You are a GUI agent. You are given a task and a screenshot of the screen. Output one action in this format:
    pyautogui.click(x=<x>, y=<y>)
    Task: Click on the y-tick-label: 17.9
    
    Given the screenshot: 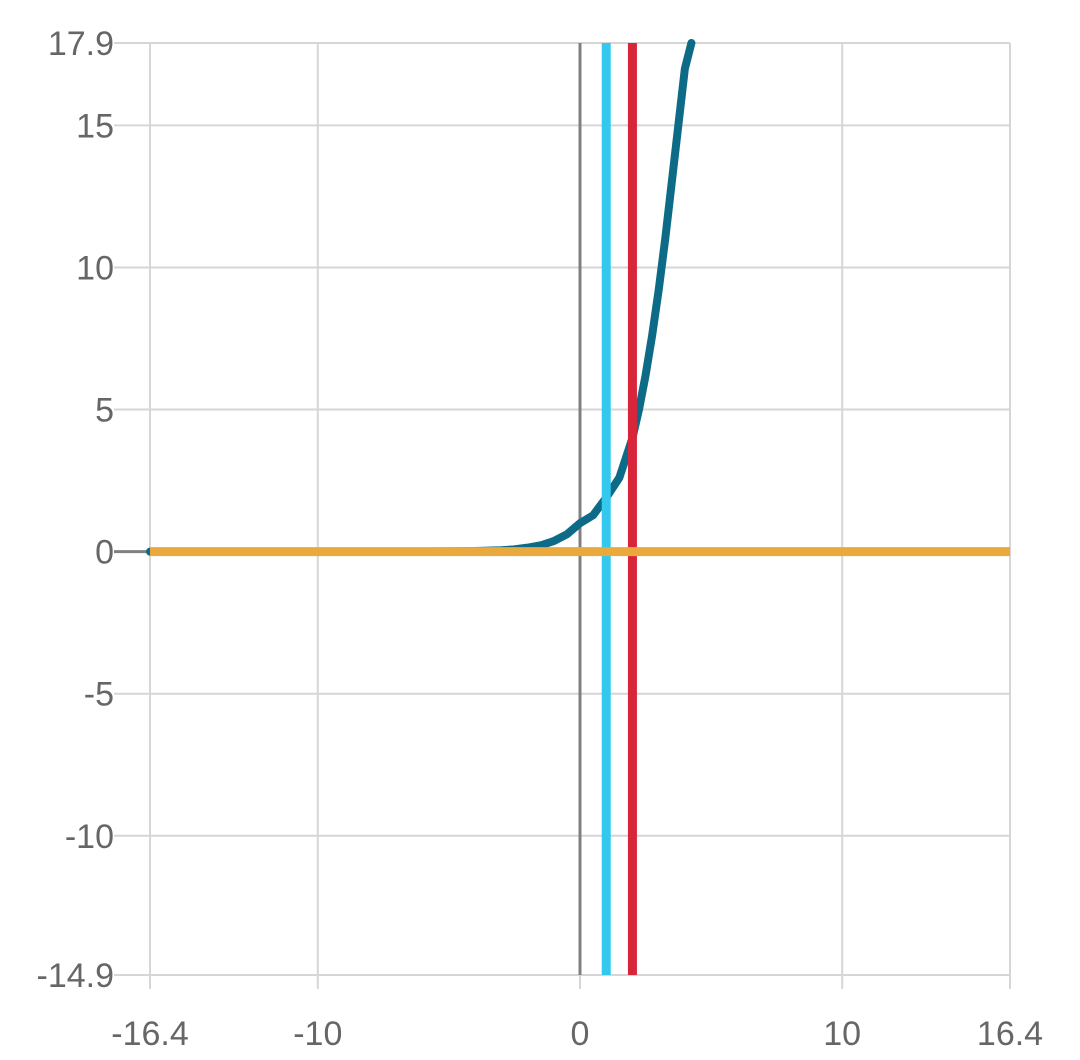 What is the action you would take?
    pyautogui.click(x=81, y=44)
    